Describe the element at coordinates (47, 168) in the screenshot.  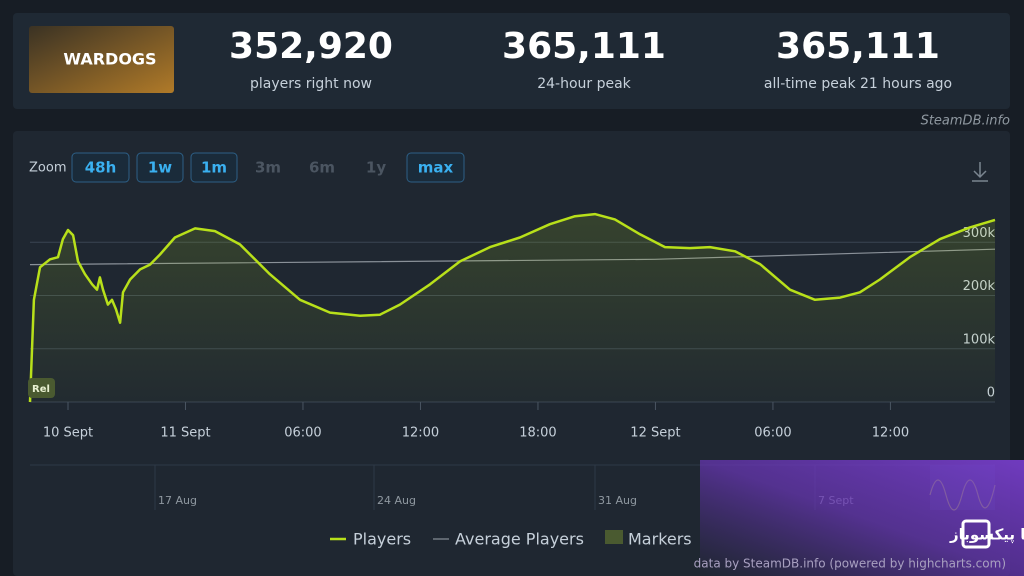
I see `zoom-label: Zoom` at that location.